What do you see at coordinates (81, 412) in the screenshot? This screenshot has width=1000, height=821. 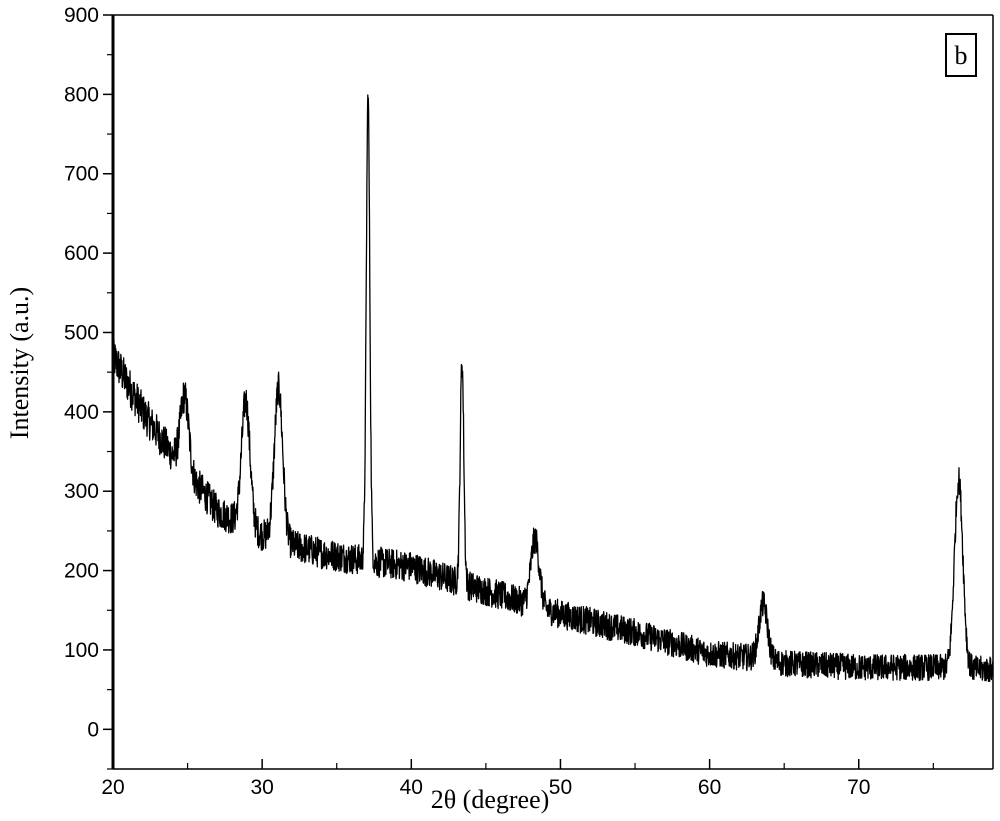 I see `y-tick-label: 400` at bounding box center [81, 412].